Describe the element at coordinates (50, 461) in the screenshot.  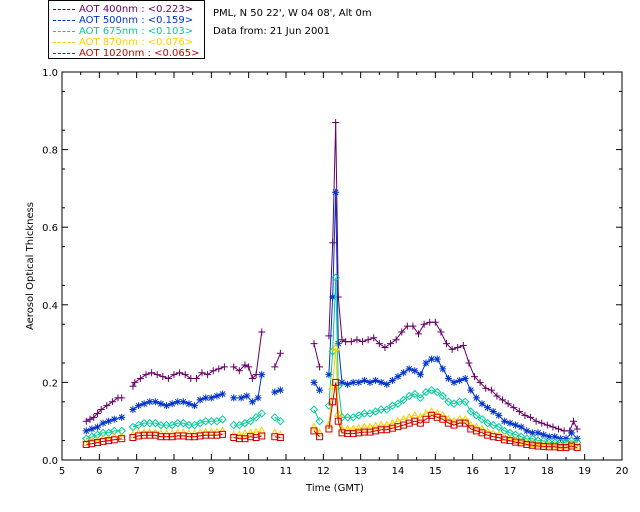
I see `y-tick-label: 0.0` at that location.